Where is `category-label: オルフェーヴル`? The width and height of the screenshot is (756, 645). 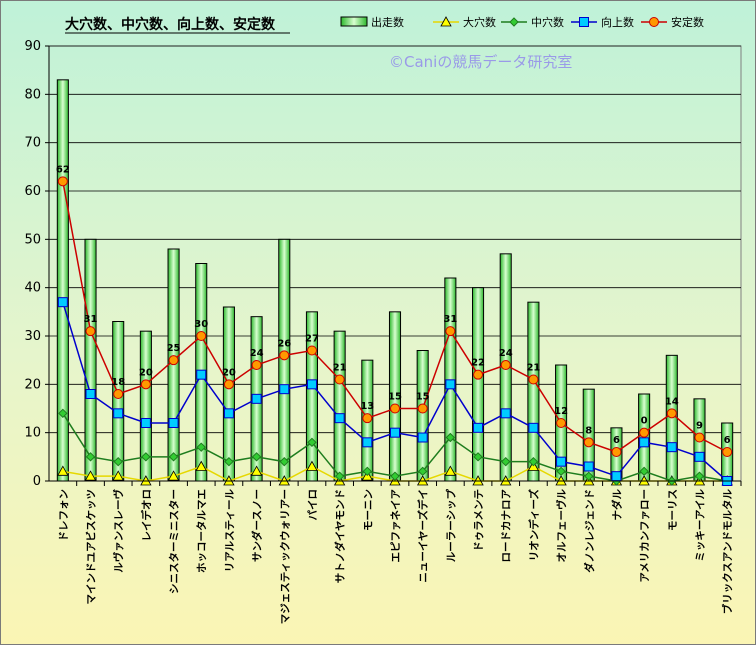
category-label: オルフェーヴル is located at coordinates (561, 526).